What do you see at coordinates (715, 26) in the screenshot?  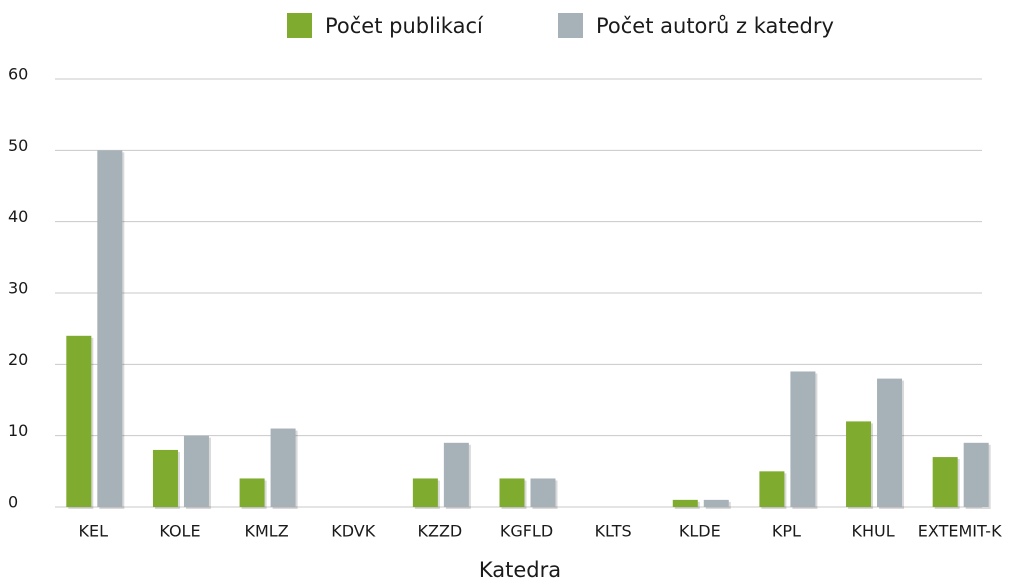 I see `legend-label: Počet autorů z katedry` at bounding box center [715, 26].